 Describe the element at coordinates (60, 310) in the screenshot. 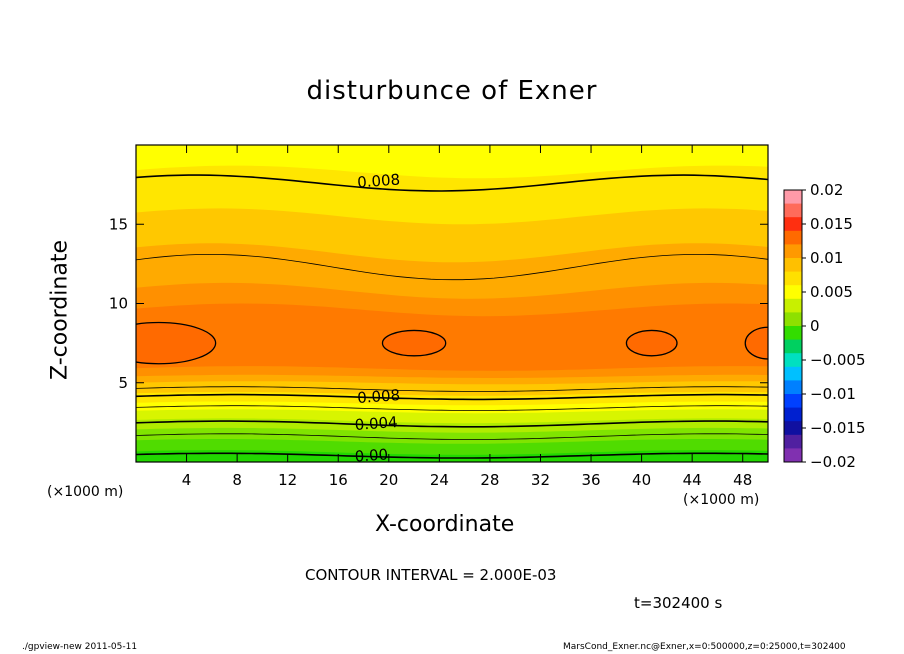

I see `y-axis-label: Z-coordinate` at that location.